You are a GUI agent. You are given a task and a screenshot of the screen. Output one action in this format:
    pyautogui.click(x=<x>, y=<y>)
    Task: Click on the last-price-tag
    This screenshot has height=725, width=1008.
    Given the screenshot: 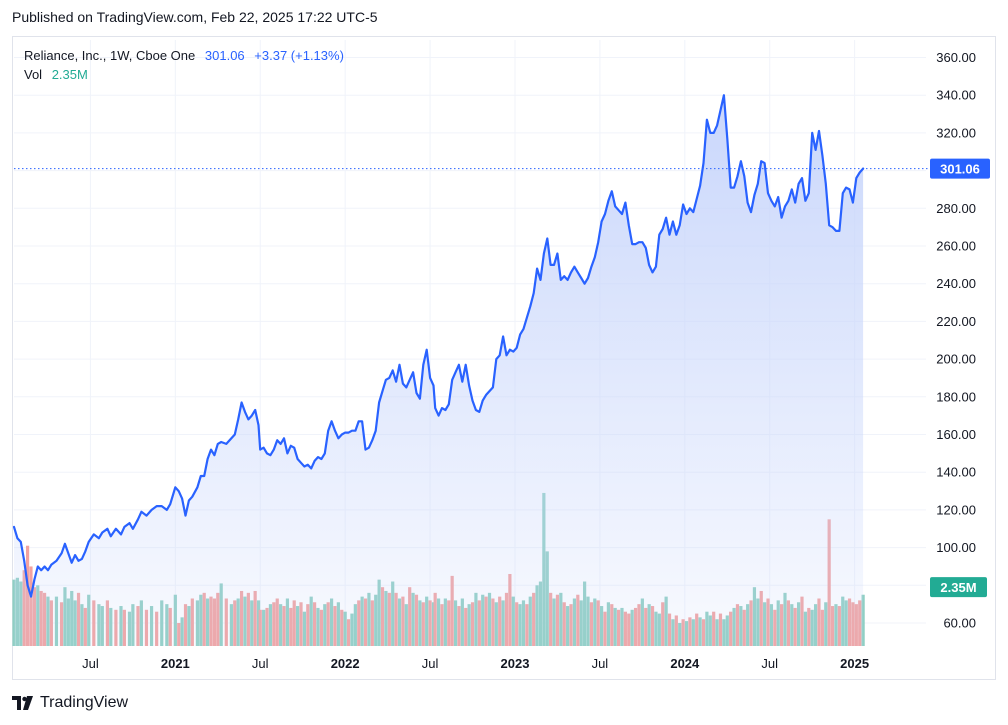 What is the action you would take?
    pyautogui.click(x=960, y=168)
    